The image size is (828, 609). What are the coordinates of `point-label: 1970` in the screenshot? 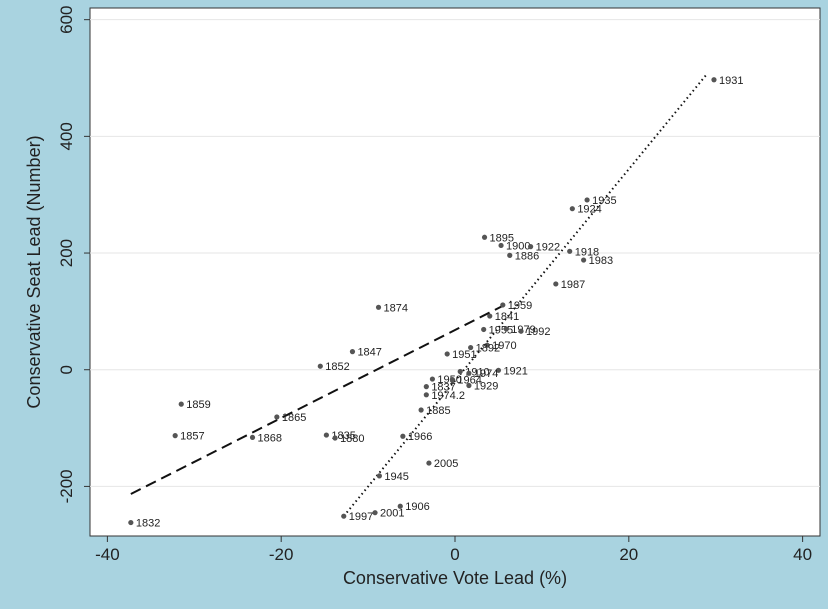 It's located at (504, 346).